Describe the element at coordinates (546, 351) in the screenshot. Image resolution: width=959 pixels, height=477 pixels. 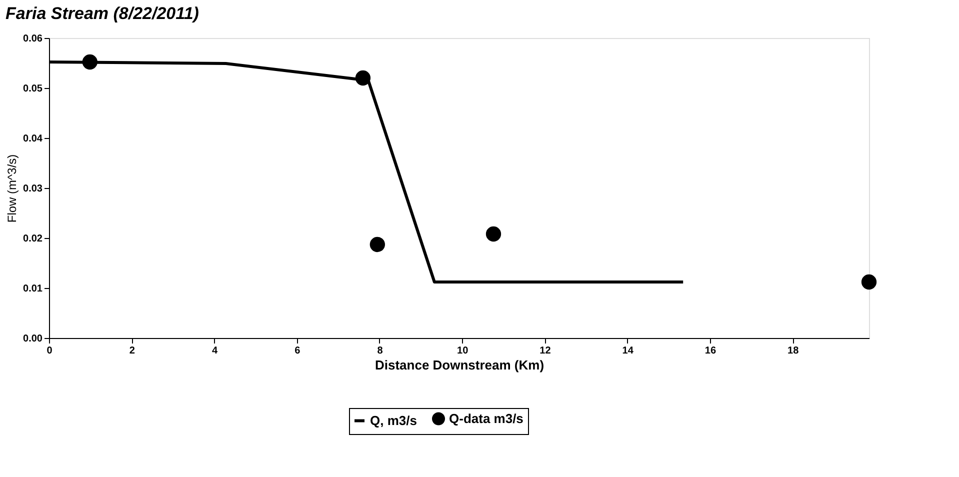
I see `x-tick-label: 12` at that location.